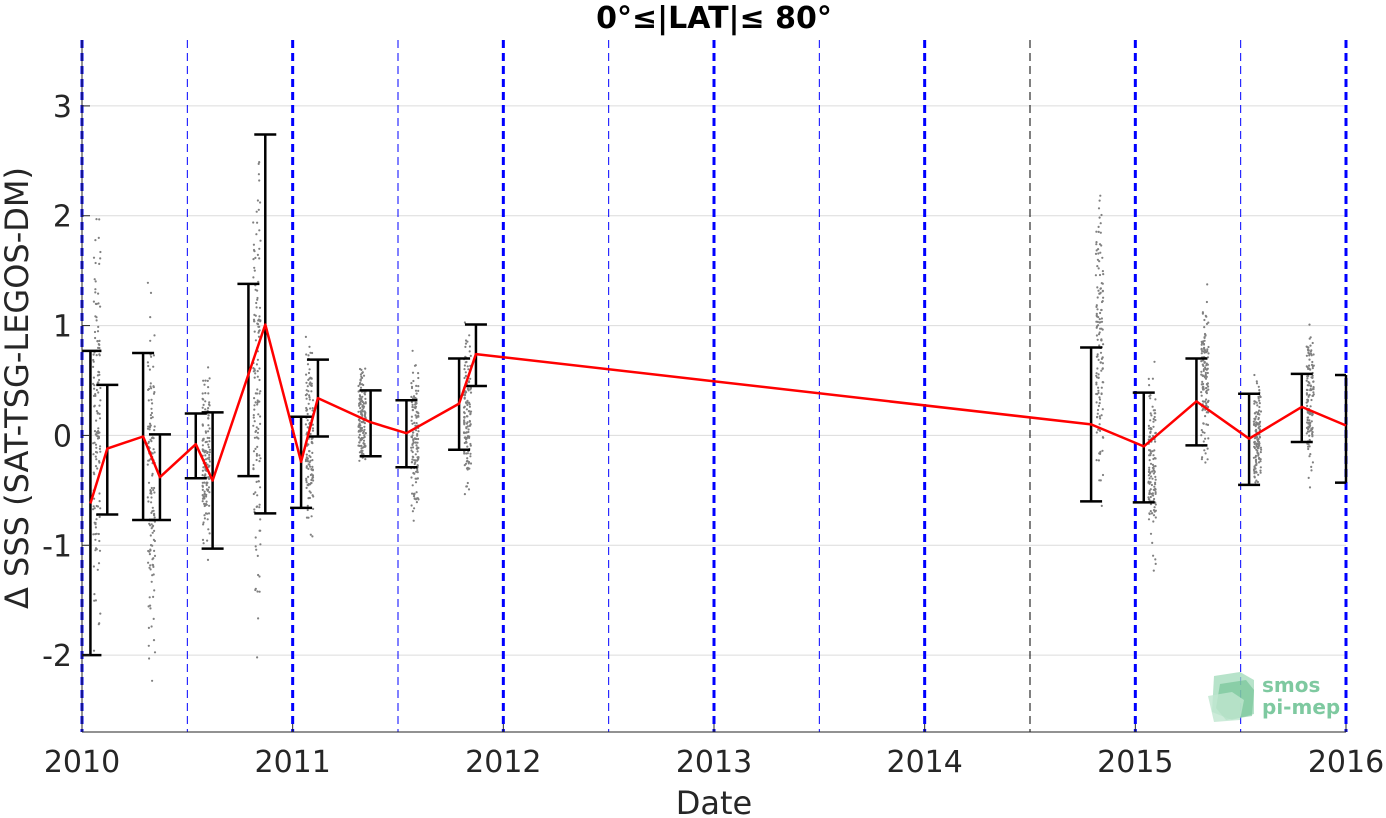 The height and width of the screenshot is (818, 1386). Describe the element at coordinates (292, 762) in the screenshot. I see `x-tick-label: 2011` at that location.